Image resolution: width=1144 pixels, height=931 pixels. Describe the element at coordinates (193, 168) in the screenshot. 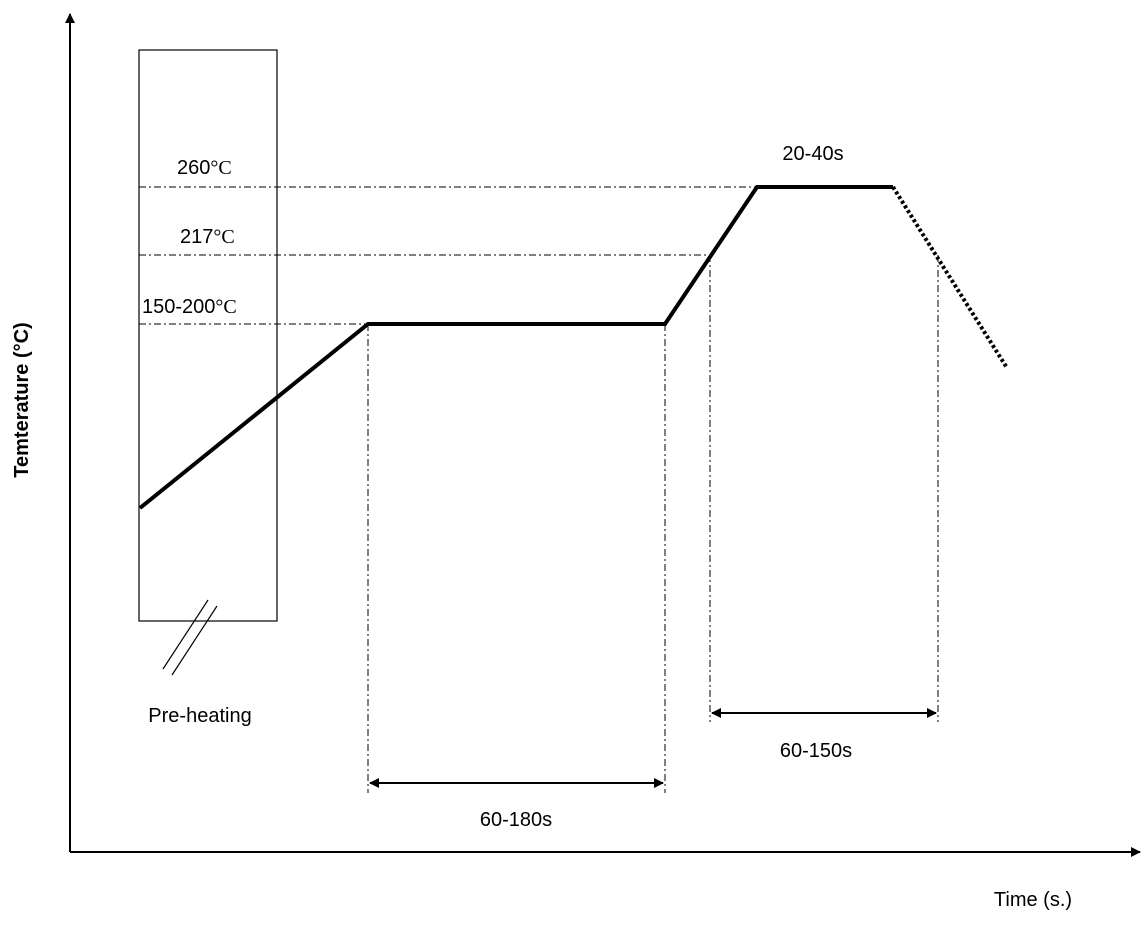

I see `peak-temp-value: 260` at that location.